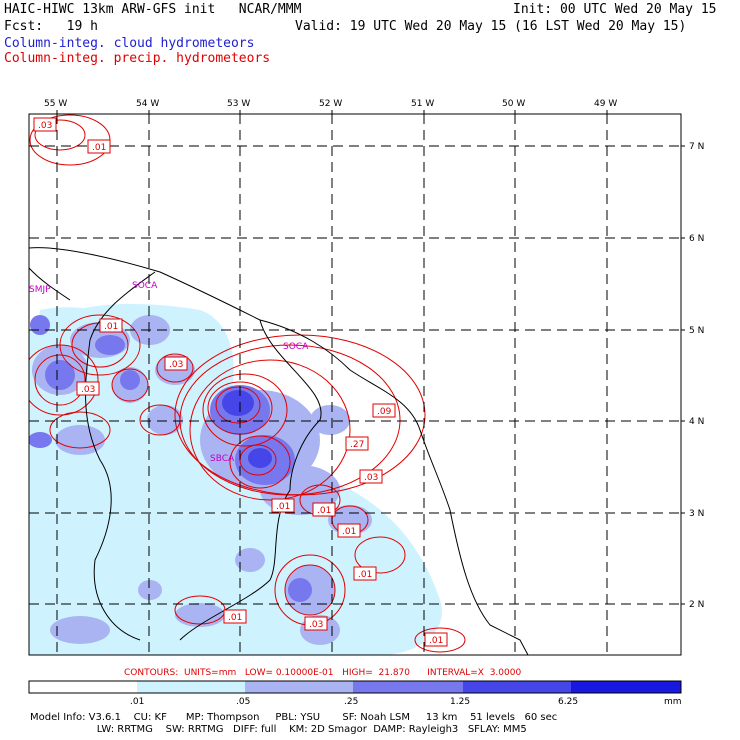  Describe the element at coordinates (129, 43) in the screenshot. I see `field-cloud-label: Column-integ. cloud hydrometeors` at that location.